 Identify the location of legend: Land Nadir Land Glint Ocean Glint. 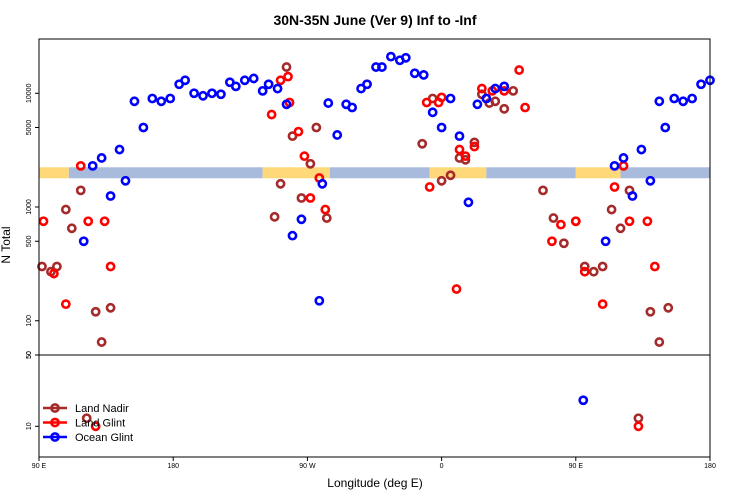
(88, 423).